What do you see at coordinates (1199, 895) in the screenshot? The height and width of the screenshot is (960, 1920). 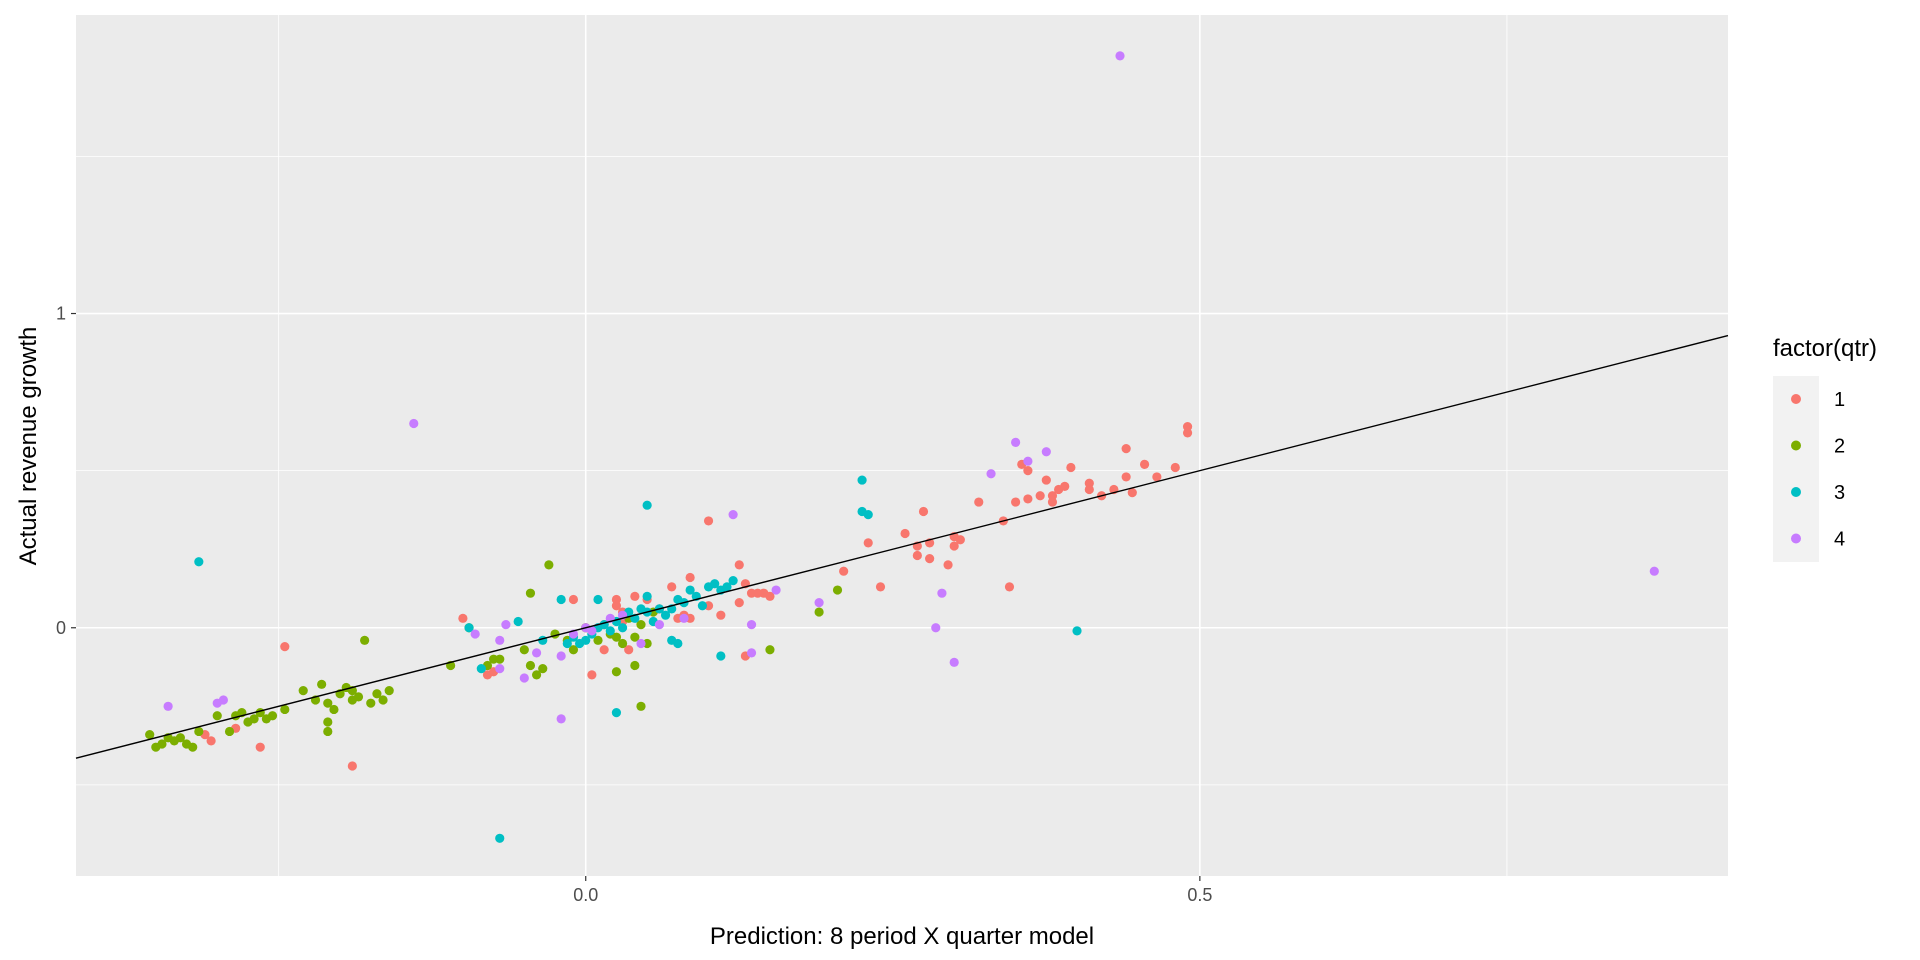 I see `x-tick-label: 0.5` at bounding box center [1199, 895].